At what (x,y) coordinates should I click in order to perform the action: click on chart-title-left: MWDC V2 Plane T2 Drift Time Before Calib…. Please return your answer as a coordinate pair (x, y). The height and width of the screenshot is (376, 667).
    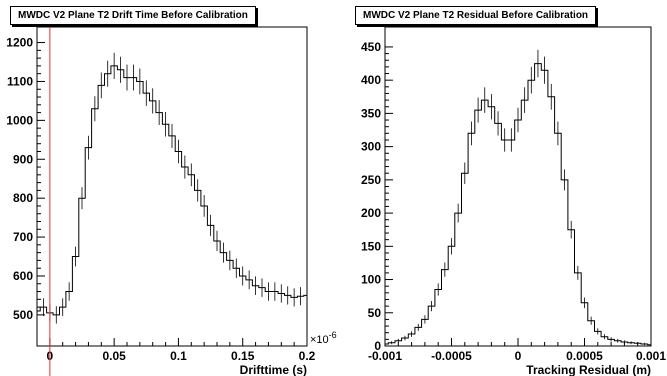
    Looking at the image, I should click on (133, 15).